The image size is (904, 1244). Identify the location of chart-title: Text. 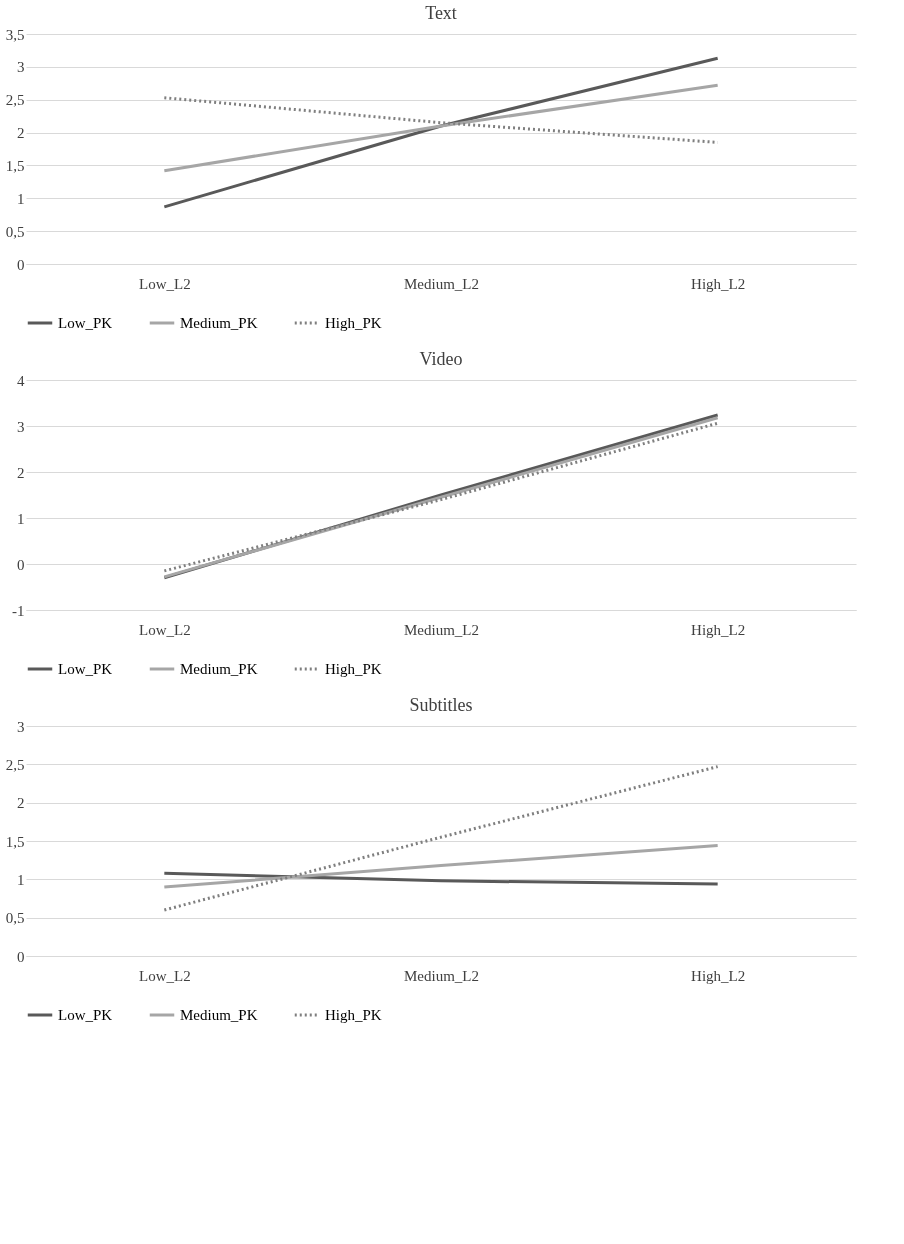
(441, 13).